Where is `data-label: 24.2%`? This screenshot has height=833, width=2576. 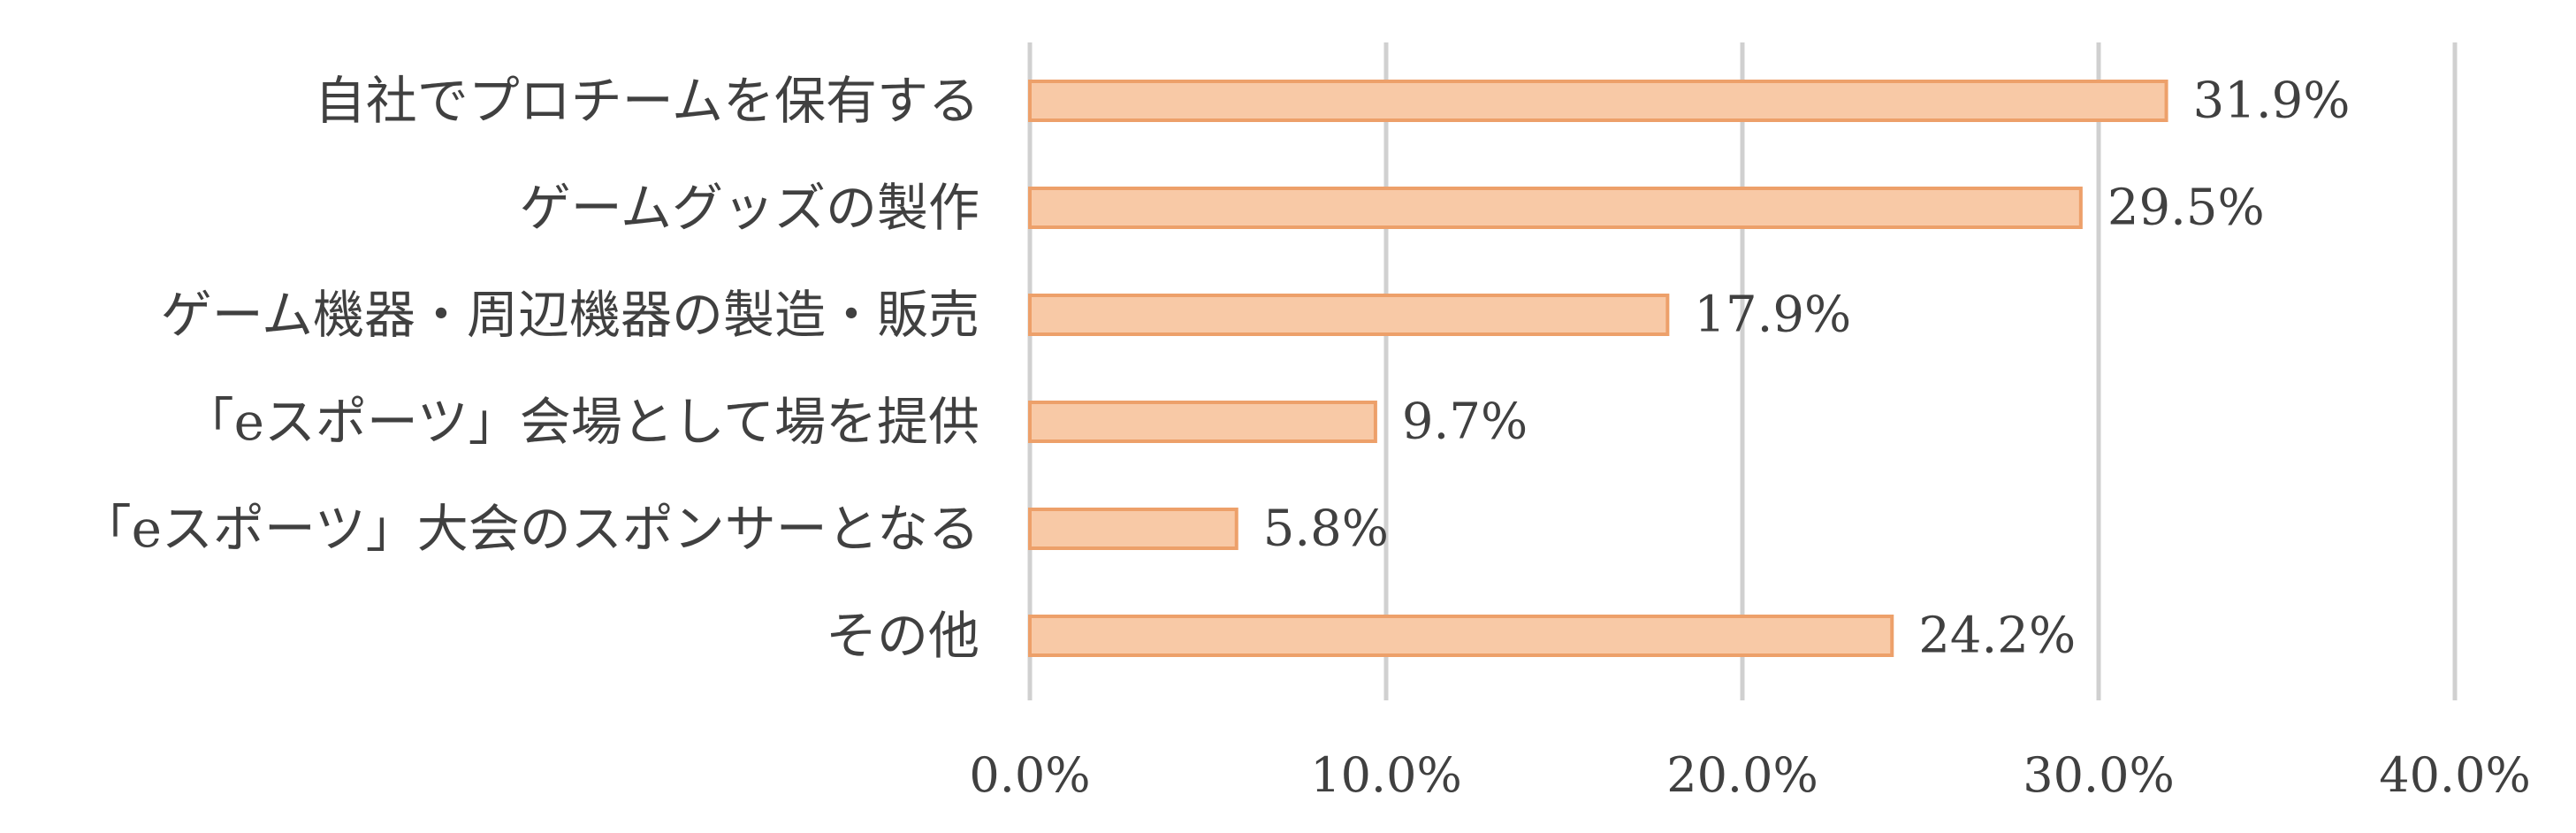
data-label: 24.2% is located at coordinates (1997, 636).